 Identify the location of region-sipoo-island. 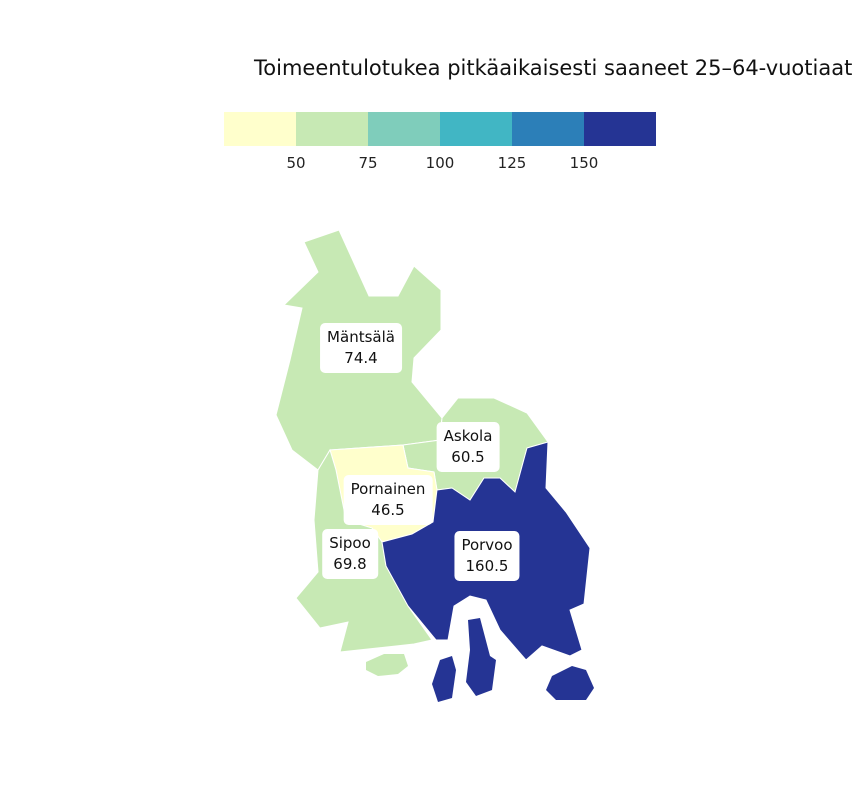
(387, 665).